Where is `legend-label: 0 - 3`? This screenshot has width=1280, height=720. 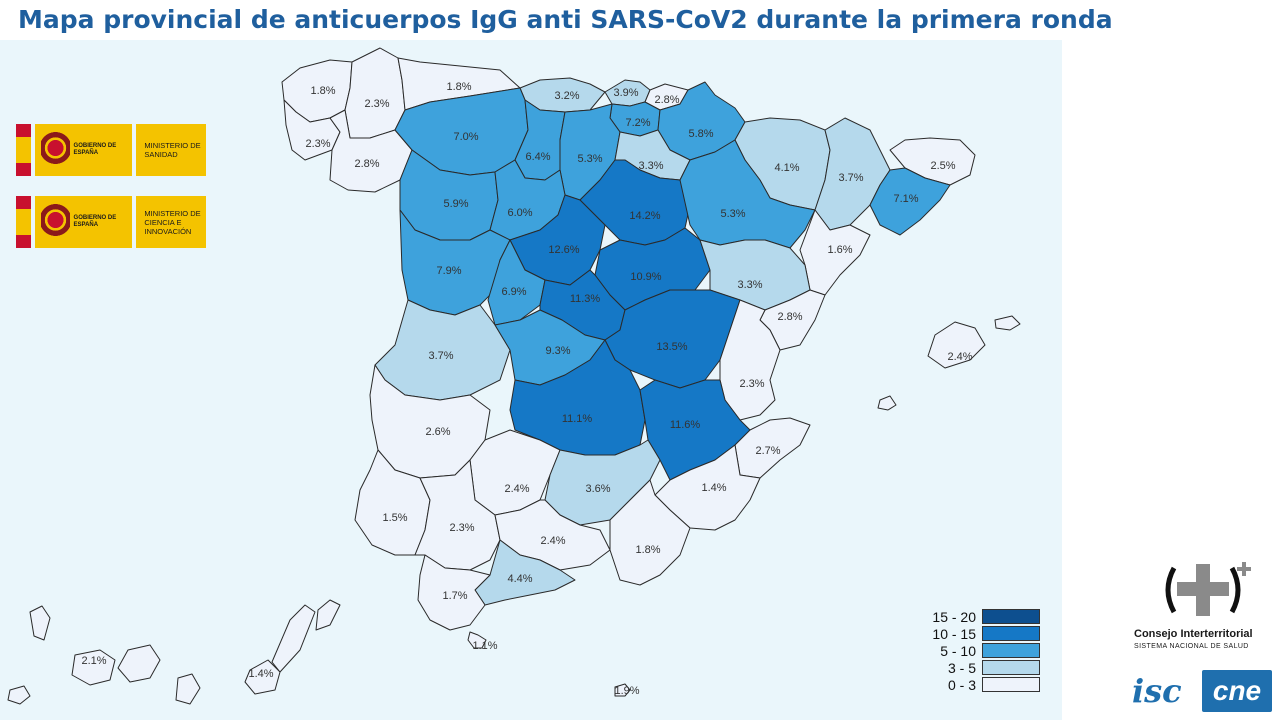 legend-label: 0 - 3 is located at coordinates (961, 684).